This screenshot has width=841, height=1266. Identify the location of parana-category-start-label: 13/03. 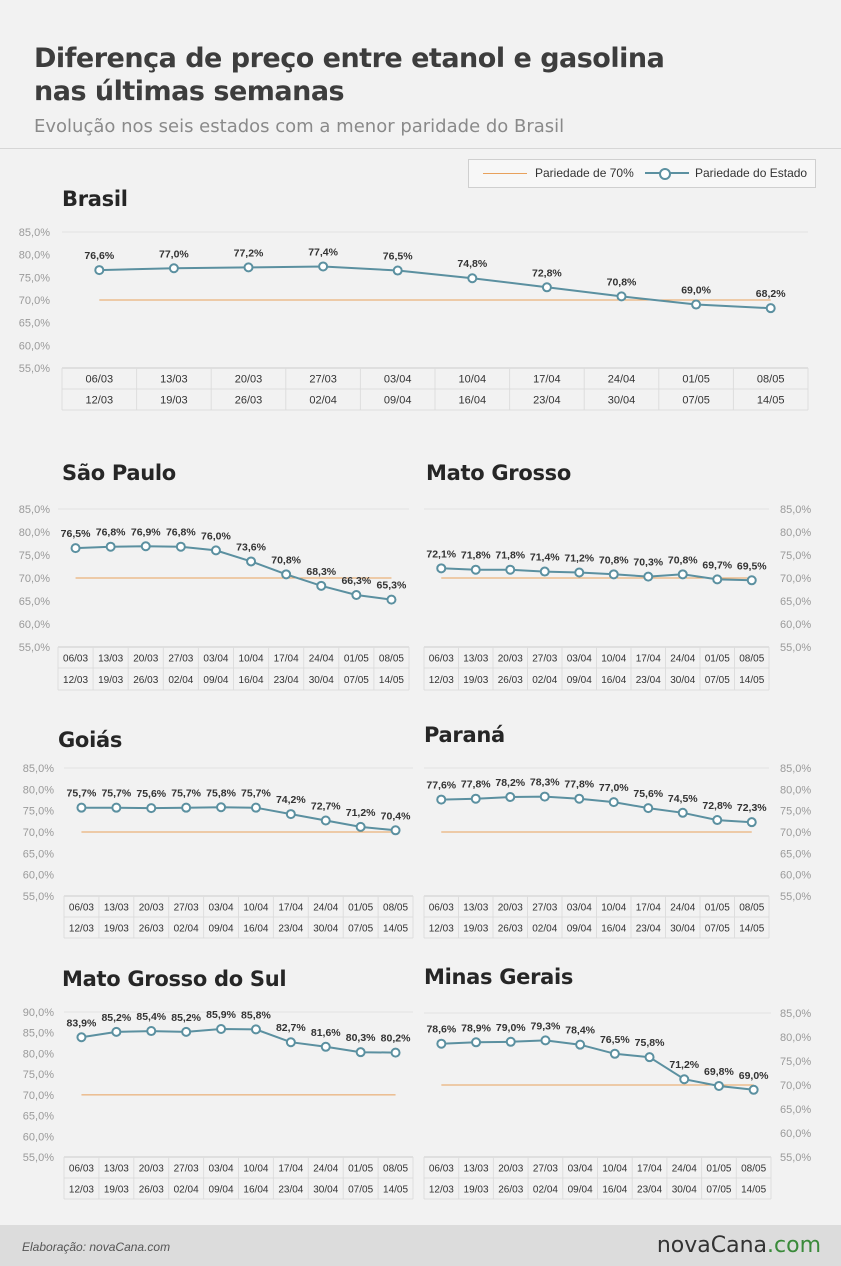
(475, 908).